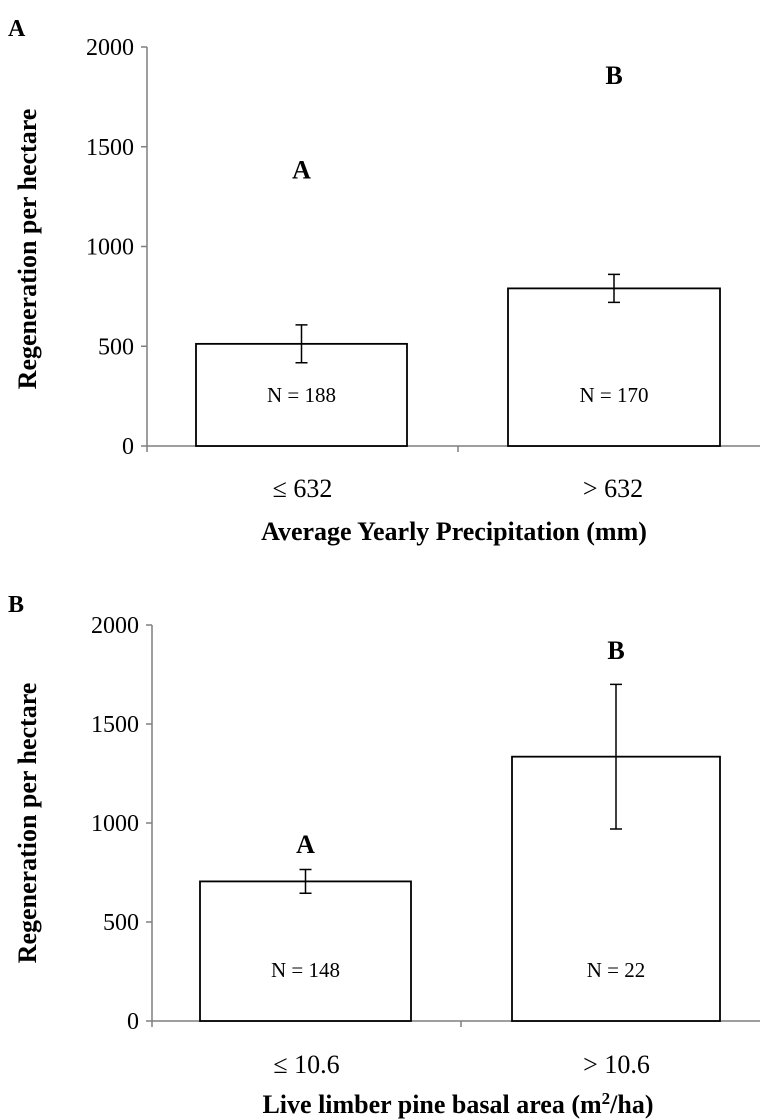 This screenshot has height=1120, width=765. I want to click on n-label: N = 22, so click(616, 970).